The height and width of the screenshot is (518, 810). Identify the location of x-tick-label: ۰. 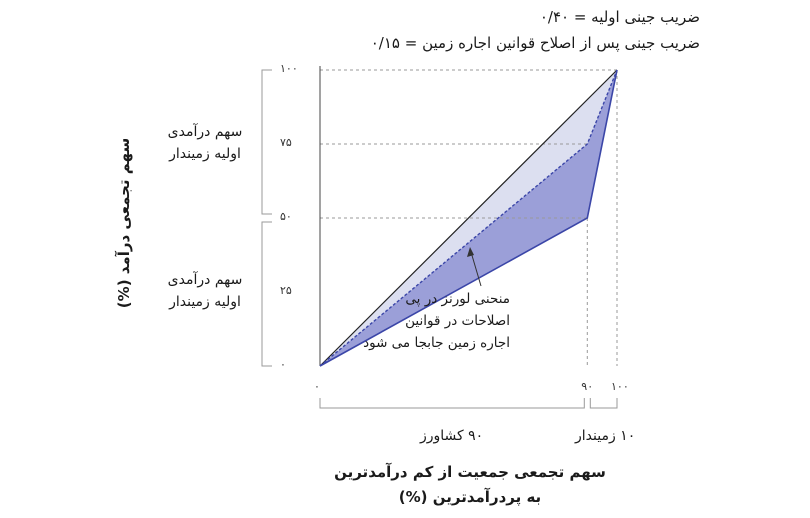
(317, 386).